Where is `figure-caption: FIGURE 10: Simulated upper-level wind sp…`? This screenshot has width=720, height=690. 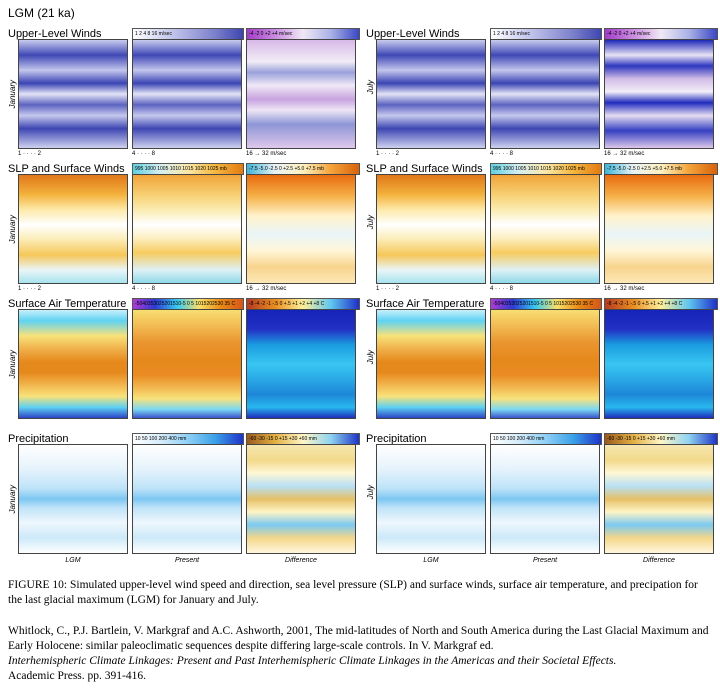
figure-caption: FIGURE 10: Simulated upper-level wind sp… is located at coordinates (353, 592).